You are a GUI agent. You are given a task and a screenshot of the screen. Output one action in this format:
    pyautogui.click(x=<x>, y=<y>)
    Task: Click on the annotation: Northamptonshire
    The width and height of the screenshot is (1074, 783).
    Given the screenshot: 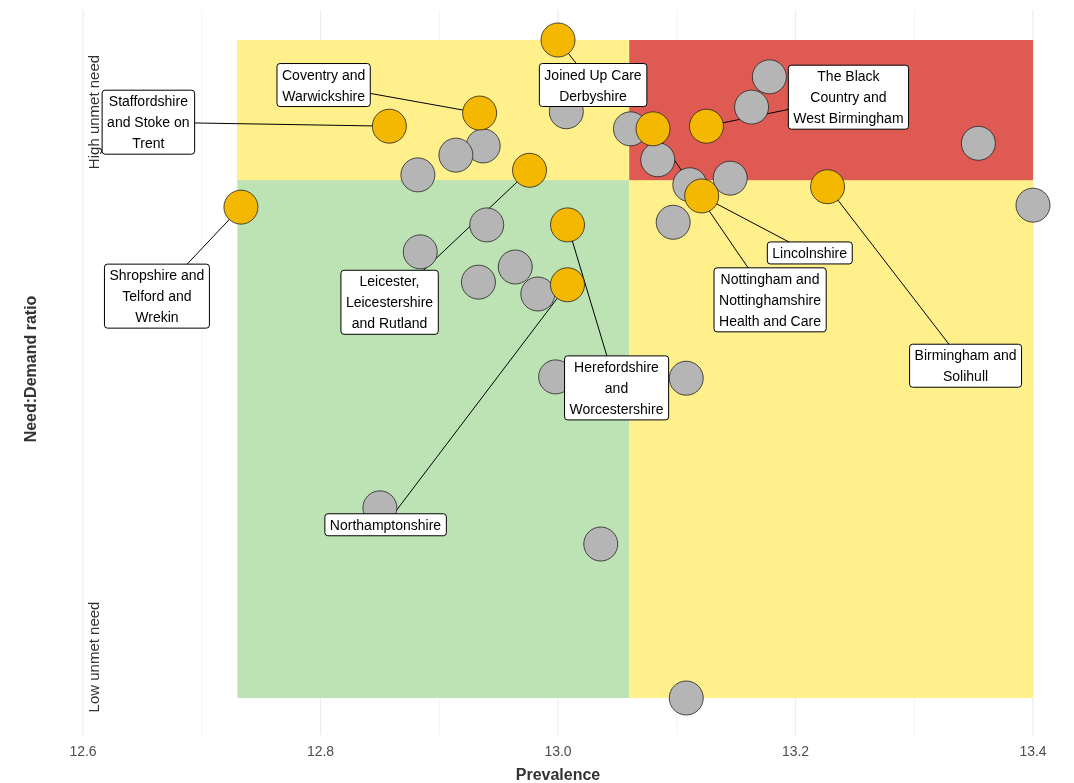 What is the action you would take?
    pyautogui.click(x=385, y=524)
    